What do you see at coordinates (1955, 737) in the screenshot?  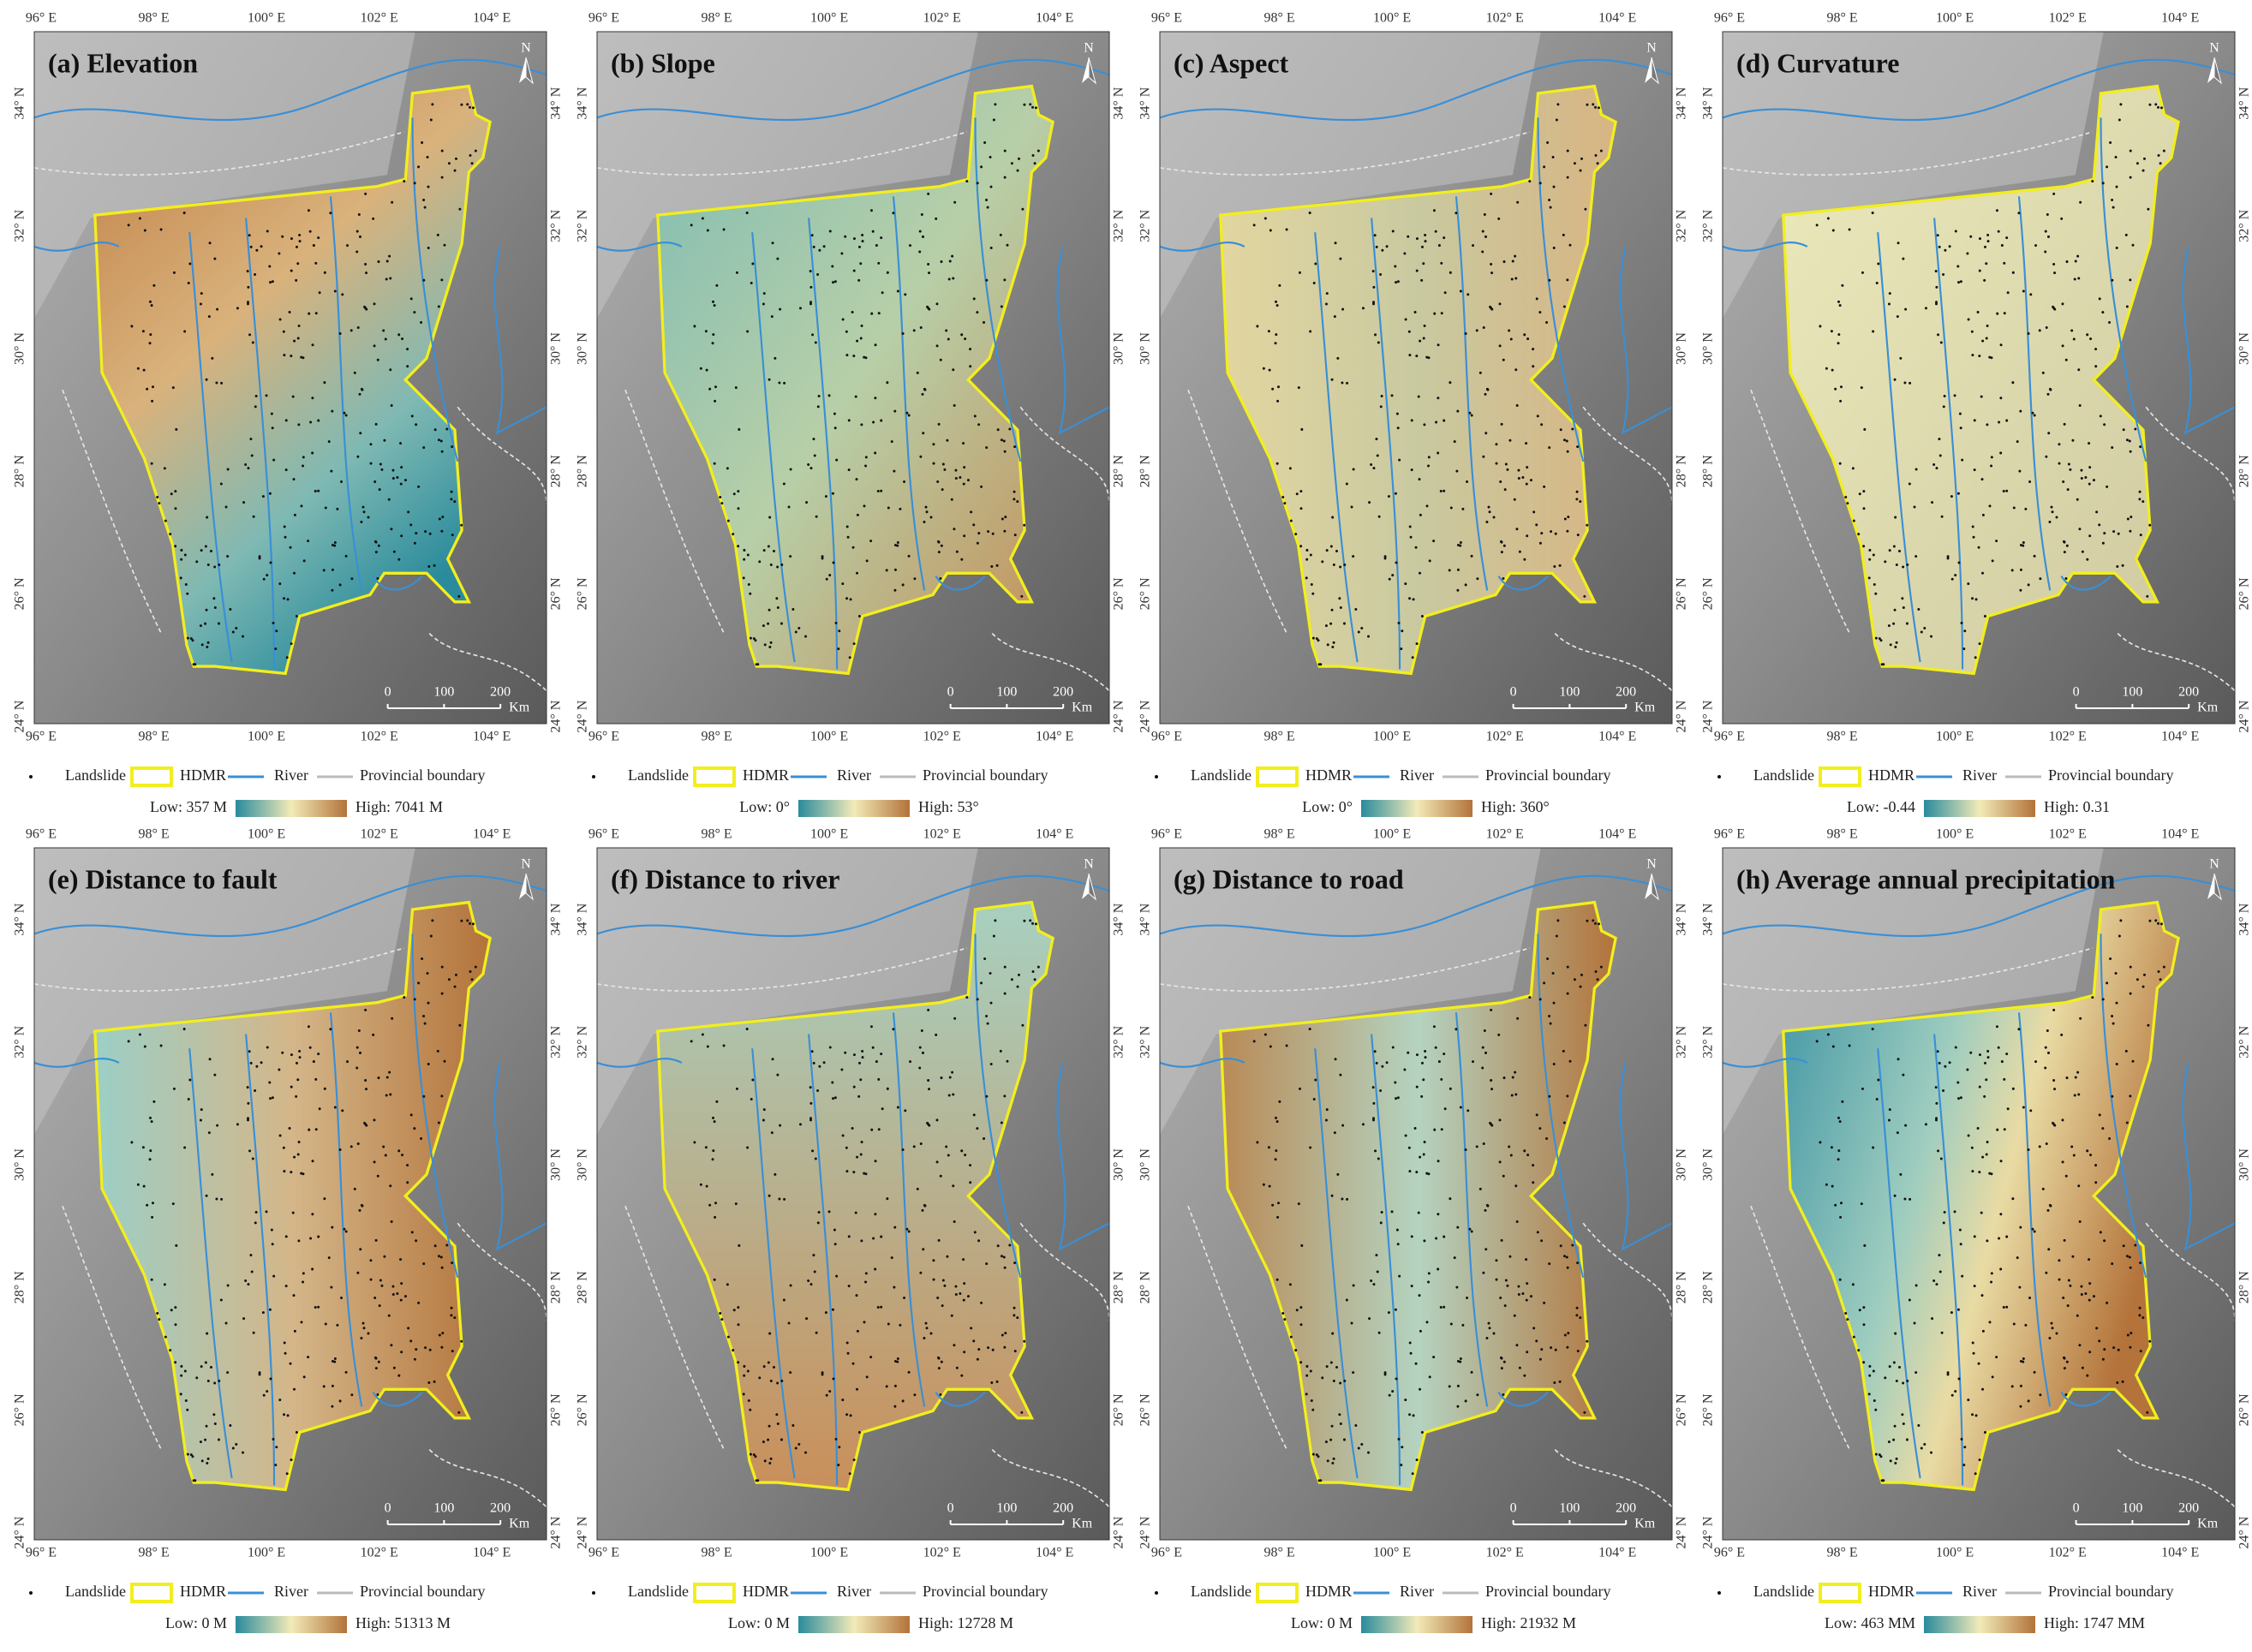 I see `lon-label: 100° E` at bounding box center [1955, 737].